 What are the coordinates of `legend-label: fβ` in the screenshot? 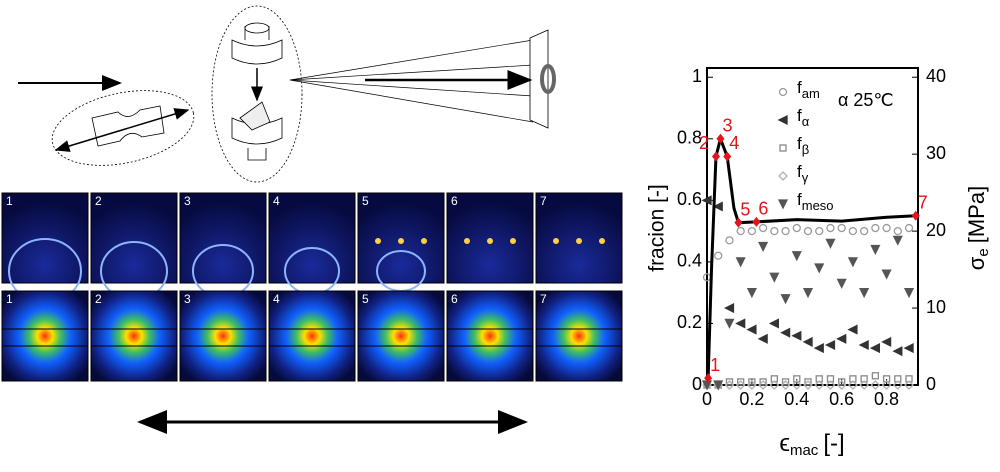 It's located at (803, 145).